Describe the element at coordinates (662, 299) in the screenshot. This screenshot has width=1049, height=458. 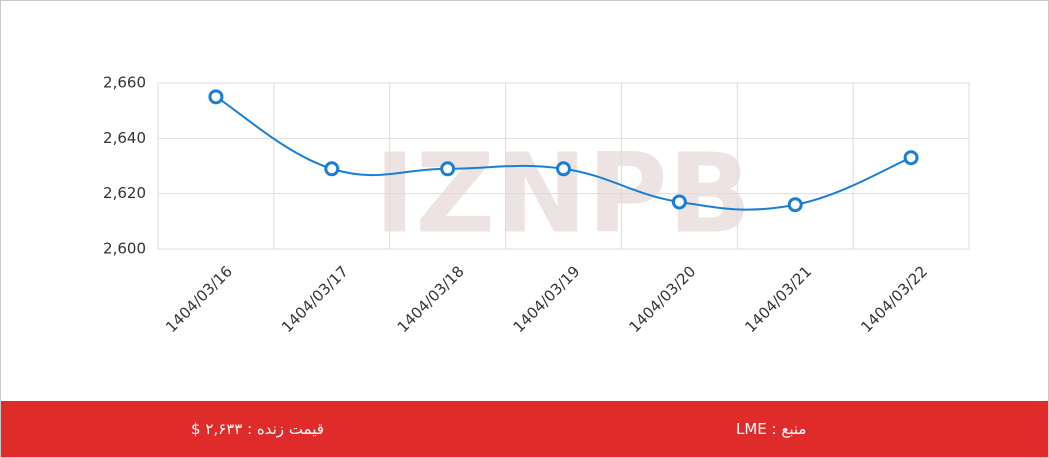
I see `x-tick-label: 1404/03/20` at that location.